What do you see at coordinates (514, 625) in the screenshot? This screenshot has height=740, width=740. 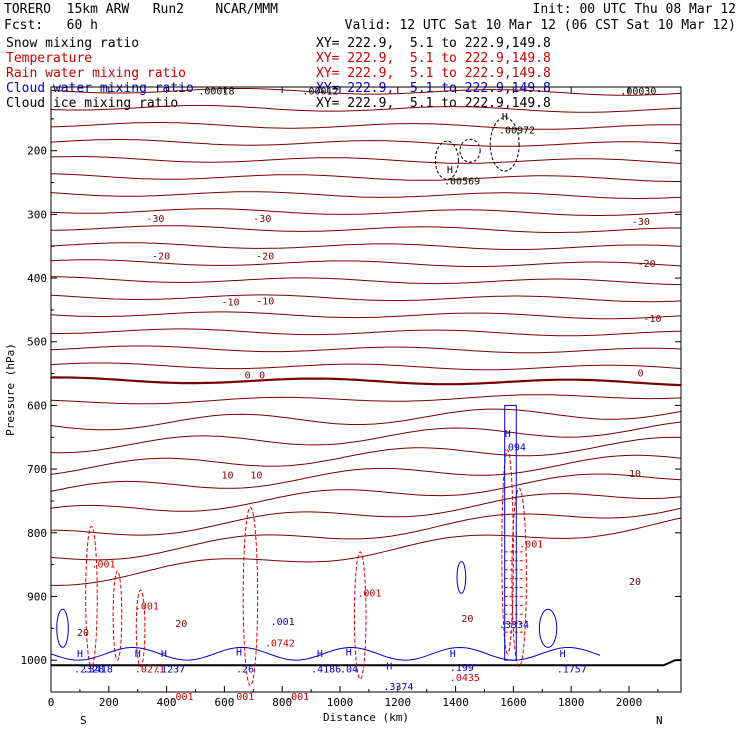 I see `cloud-water-label: .3334` at bounding box center [514, 625].